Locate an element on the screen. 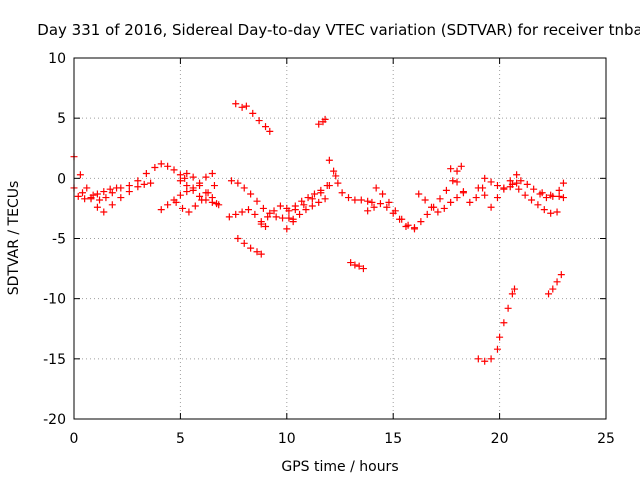 Image resolution: width=640 pixels, height=480 pixels. x-tick-label: 5 is located at coordinates (180, 439).